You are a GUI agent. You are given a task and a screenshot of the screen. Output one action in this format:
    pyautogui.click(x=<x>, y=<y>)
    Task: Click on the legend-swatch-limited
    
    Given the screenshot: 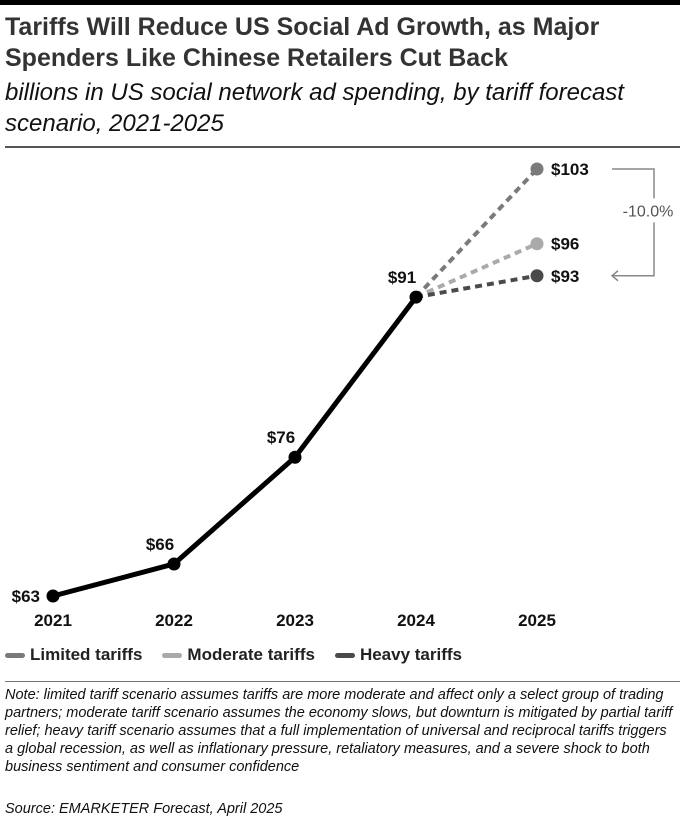 What is the action you would take?
    pyautogui.click(x=15, y=655)
    